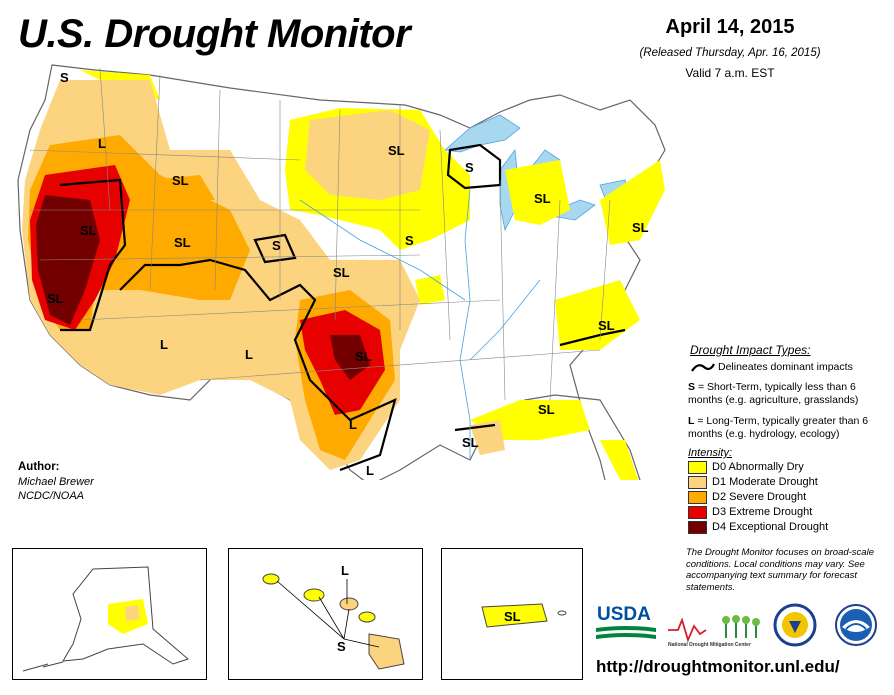 The width and height of the screenshot is (894, 695). I want to click on map-label-kansas: SL, so click(341, 272).